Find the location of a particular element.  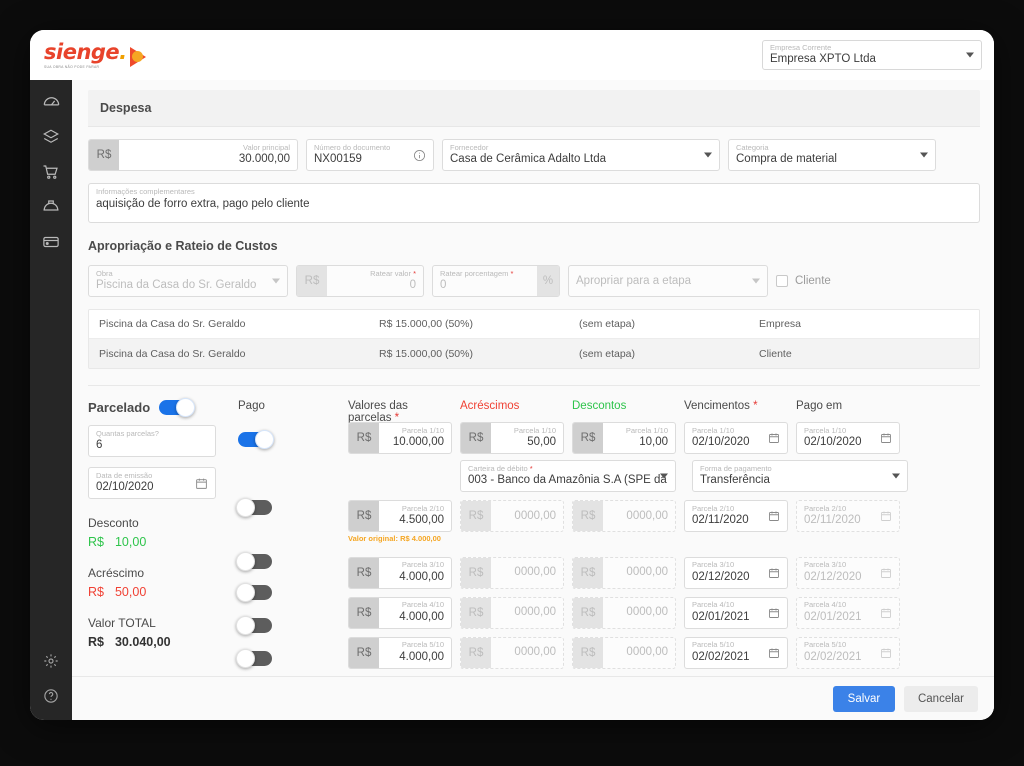

ratear-porcentagem-field: Ratear porcentagem 0 % is located at coordinates (496, 281).